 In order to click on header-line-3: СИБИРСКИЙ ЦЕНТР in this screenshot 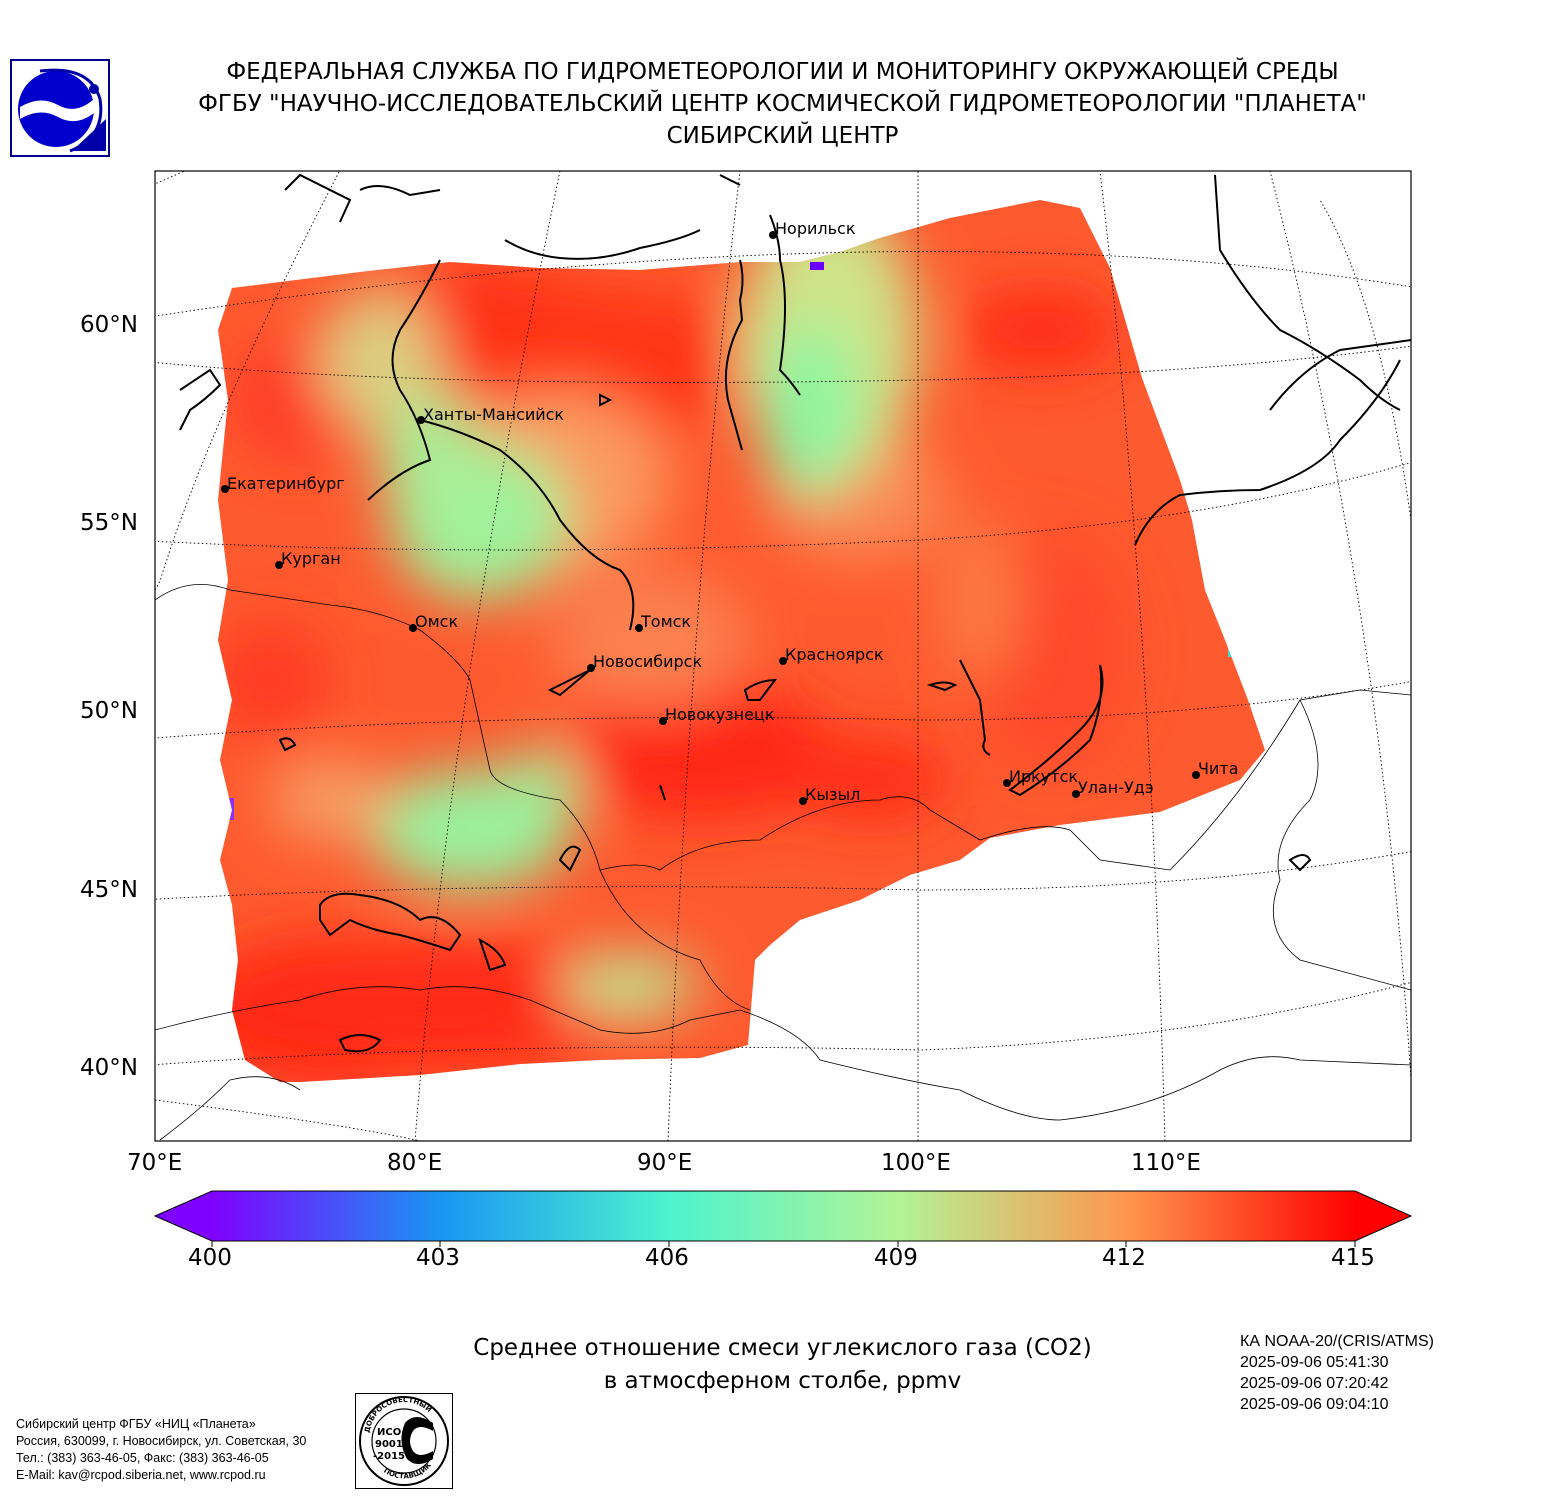, I will do `click(782, 136)`.